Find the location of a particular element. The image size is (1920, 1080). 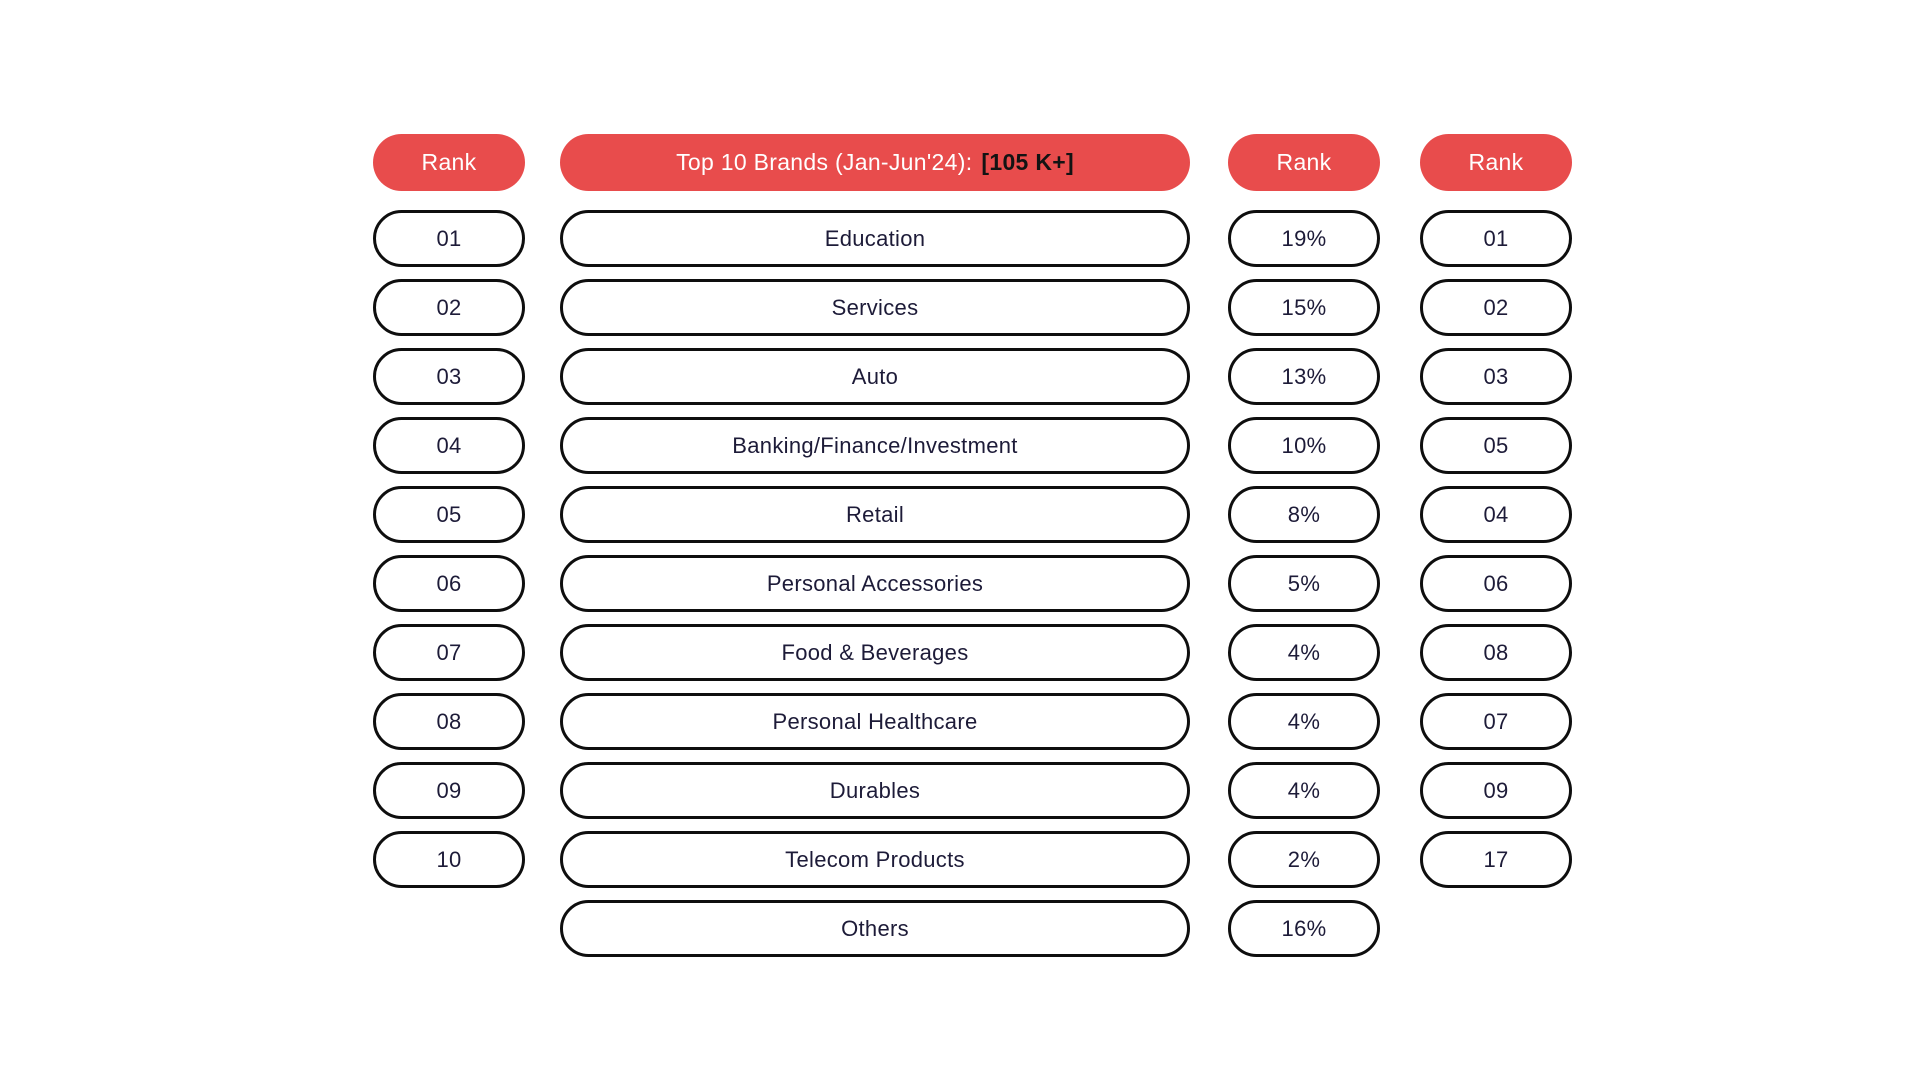

rank-right-cell-6: 06 is located at coordinates (1496, 583).